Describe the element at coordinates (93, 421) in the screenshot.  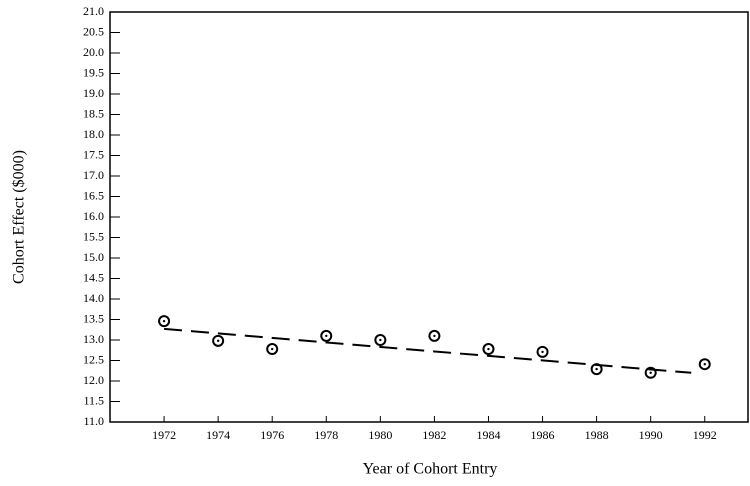
I see `y-tick-label: 11.0` at that location.